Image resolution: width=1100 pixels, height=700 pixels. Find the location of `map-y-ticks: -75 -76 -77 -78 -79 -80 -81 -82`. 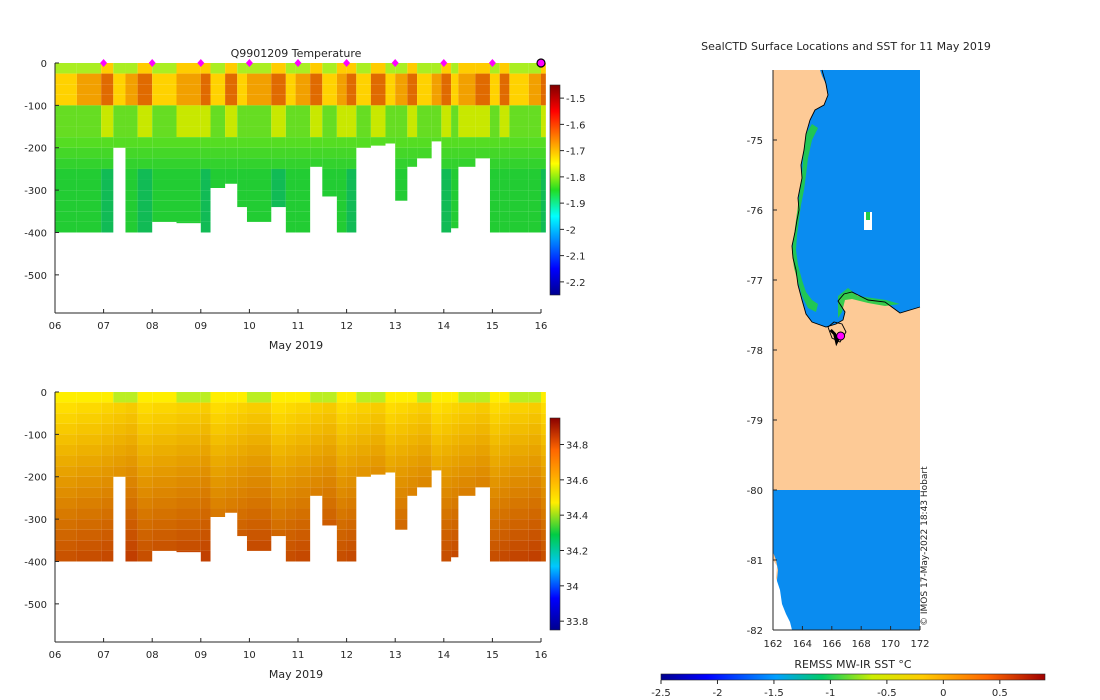

map-y-ticks: -75 -76 -77 -78 -79 -80 -81 -82 is located at coordinates (762, 386).